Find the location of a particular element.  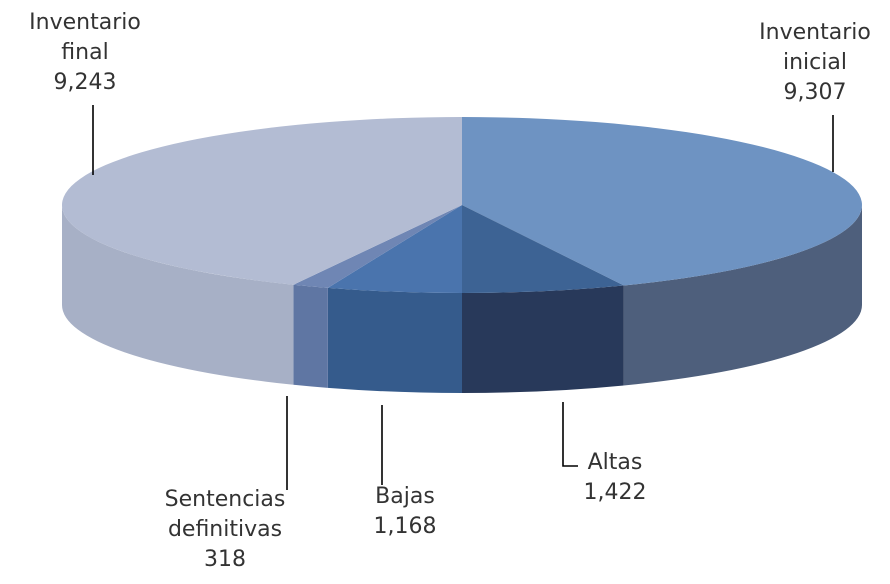

value-label: 1,168 is located at coordinates (405, 526).